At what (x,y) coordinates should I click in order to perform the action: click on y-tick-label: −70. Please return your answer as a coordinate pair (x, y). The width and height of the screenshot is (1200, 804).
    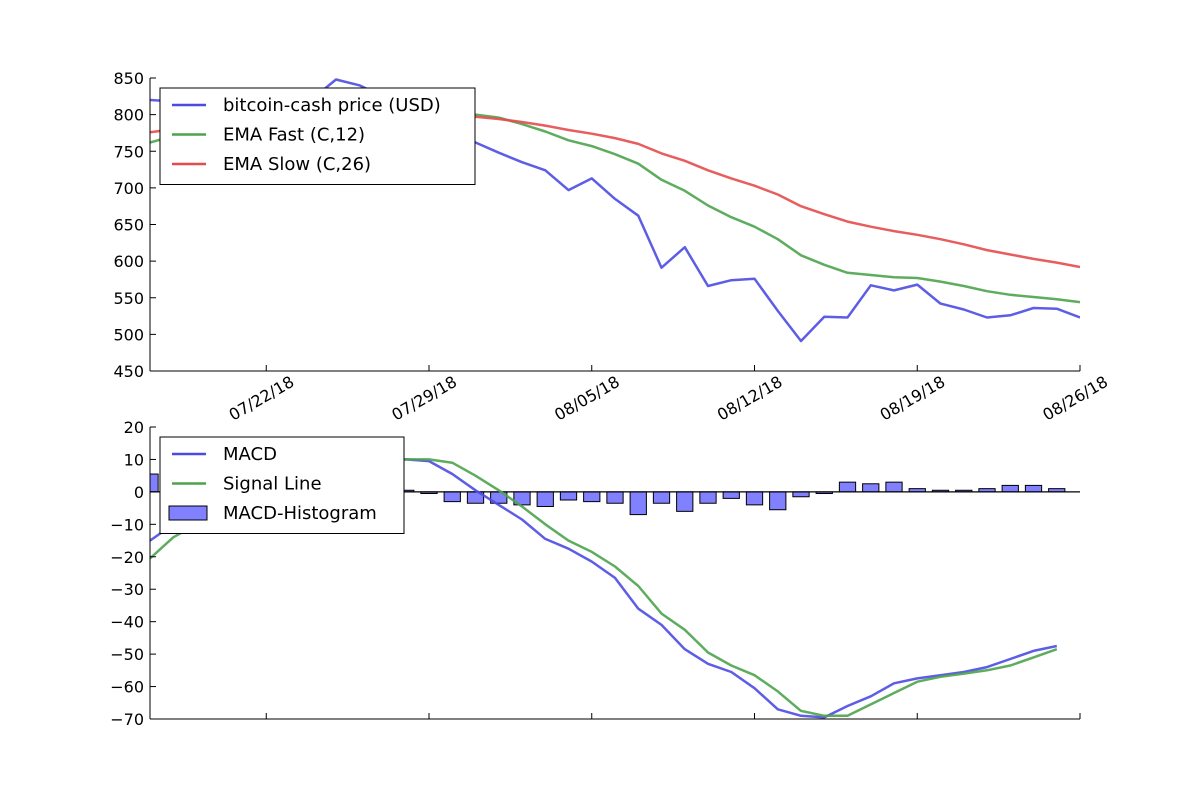
    Looking at the image, I should click on (127, 719).